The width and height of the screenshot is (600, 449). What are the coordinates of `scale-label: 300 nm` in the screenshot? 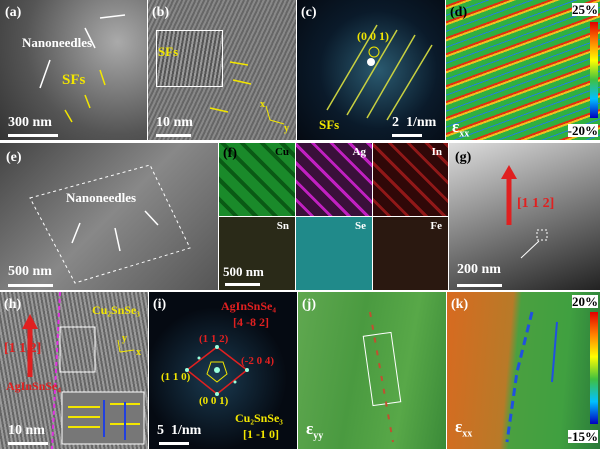 It's located at (30, 122).